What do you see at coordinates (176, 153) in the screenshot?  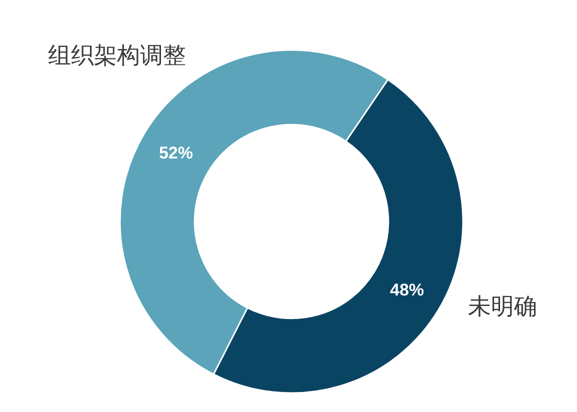 I see `data-label: 52%` at bounding box center [176, 153].